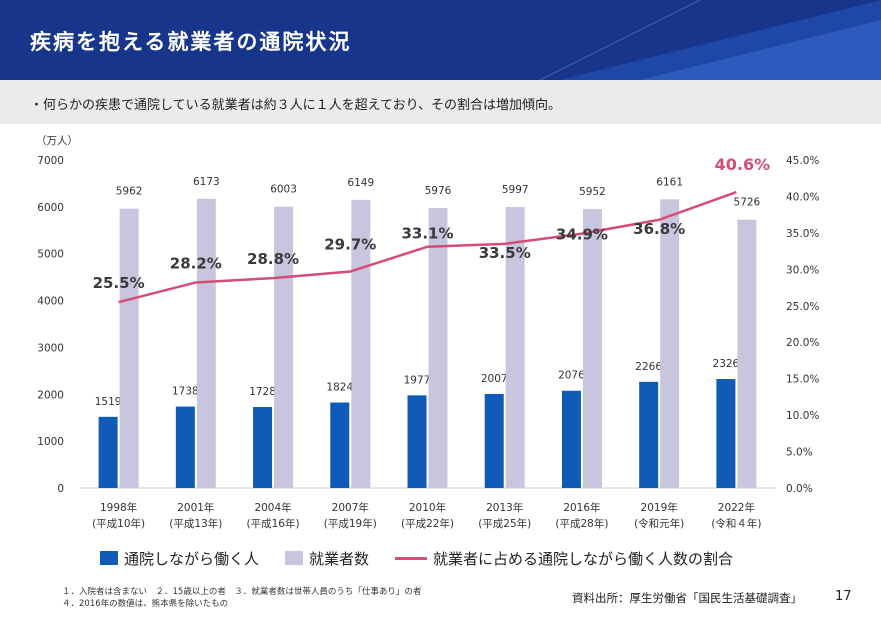 The image size is (881, 623). I want to click on bar-label-patients: 1728, so click(262, 392).